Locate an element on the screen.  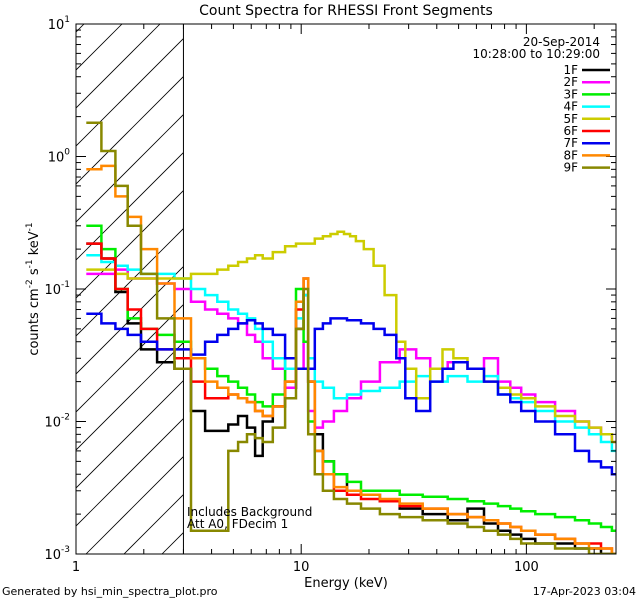
footer-timestamp: 17-Apr-2023 03:04 is located at coordinates (584, 591).